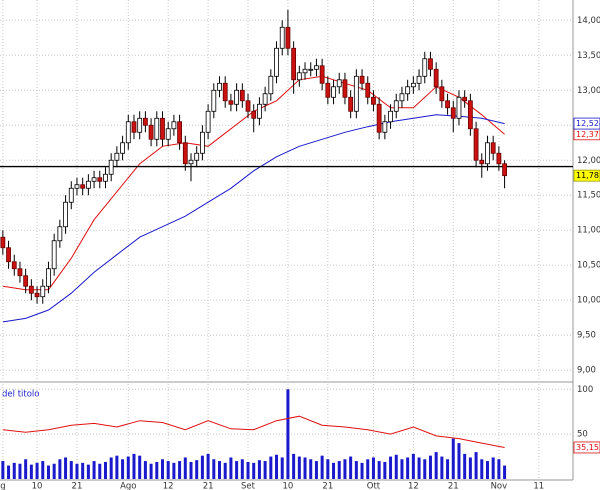 The width and height of the screenshot is (600, 490). I want to click on y-tick-label: 10,50, so click(588, 266).